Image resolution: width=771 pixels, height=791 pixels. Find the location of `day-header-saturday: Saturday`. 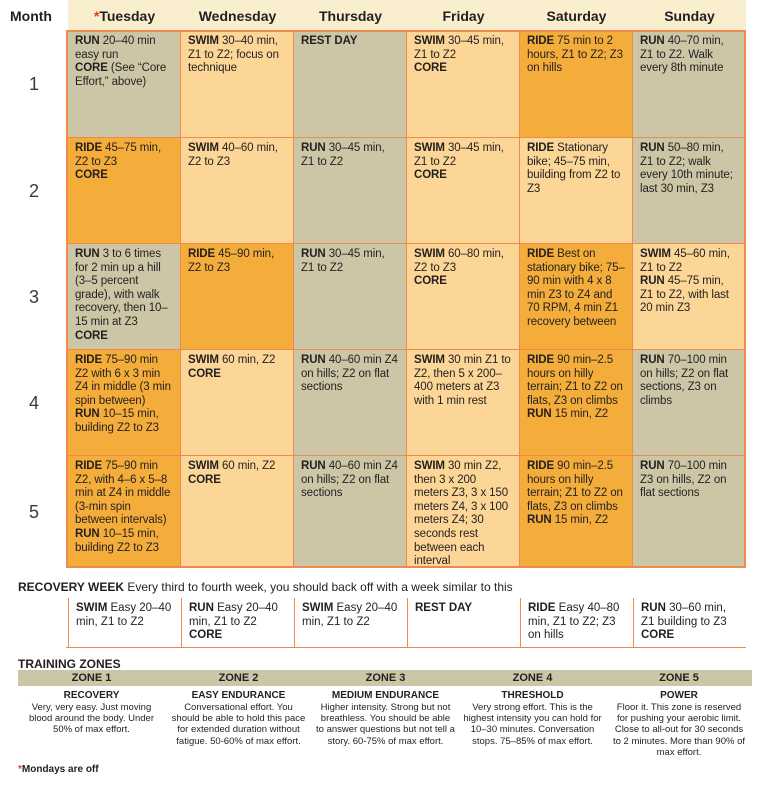

day-header-saturday: Saturday is located at coordinates (576, 15).